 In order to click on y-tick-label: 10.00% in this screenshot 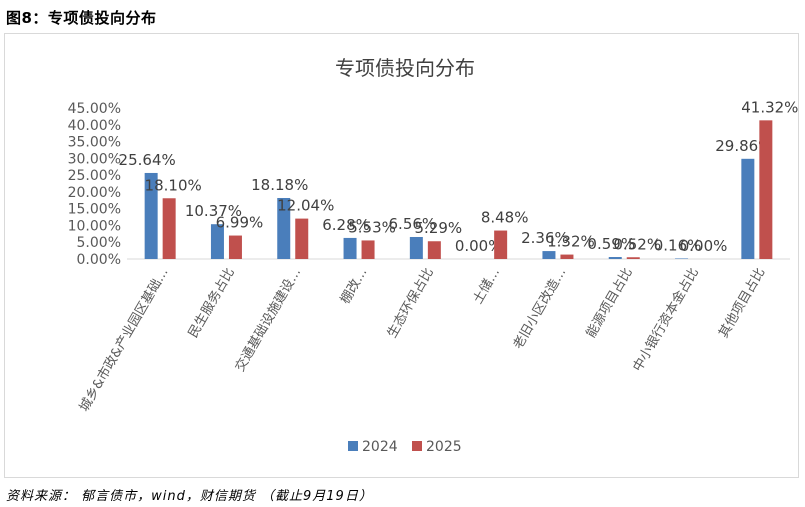, I will do `click(94, 226)`.